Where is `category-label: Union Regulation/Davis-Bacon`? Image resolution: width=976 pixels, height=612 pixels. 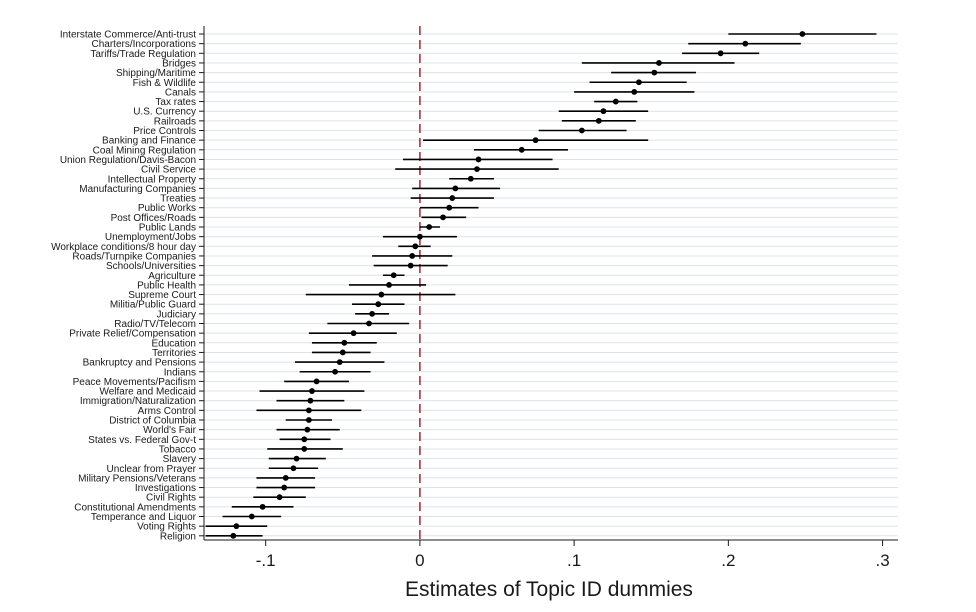
category-label: Union Regulation/Davis-Bacon is located at coordinates (128, 160).